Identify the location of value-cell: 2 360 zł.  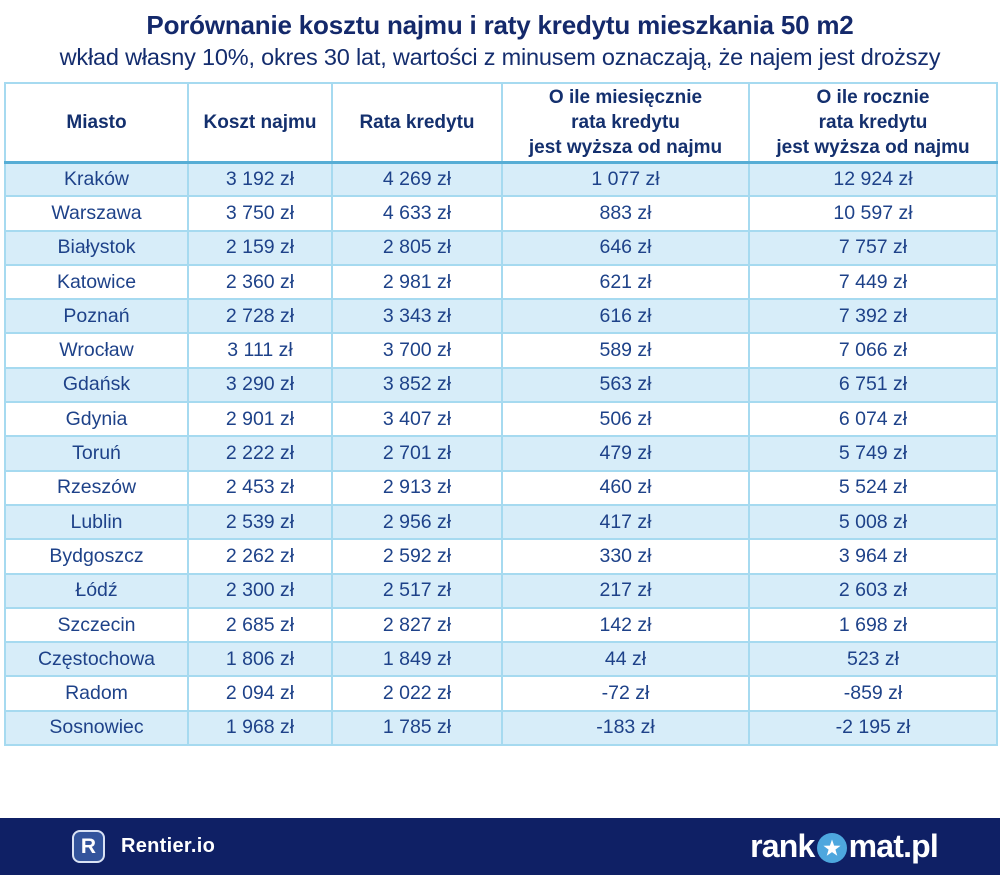
(260, 282).